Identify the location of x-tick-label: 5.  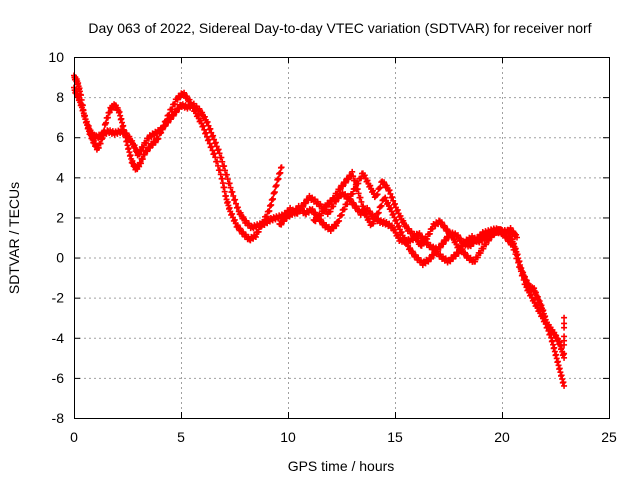
(181, 437).